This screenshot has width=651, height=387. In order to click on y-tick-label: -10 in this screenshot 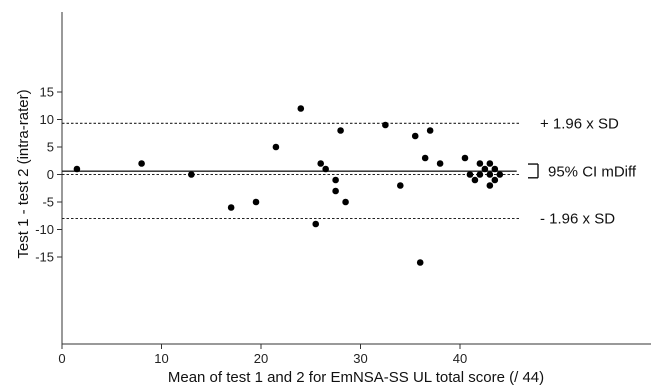, I will do `click(44, 229)`.